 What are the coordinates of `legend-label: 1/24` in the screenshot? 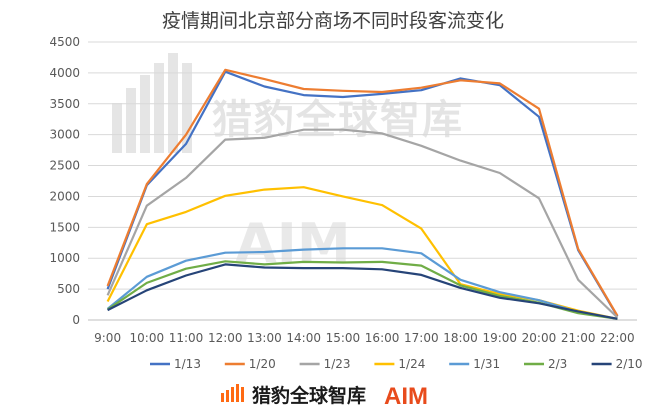 It's located at (411, 364).